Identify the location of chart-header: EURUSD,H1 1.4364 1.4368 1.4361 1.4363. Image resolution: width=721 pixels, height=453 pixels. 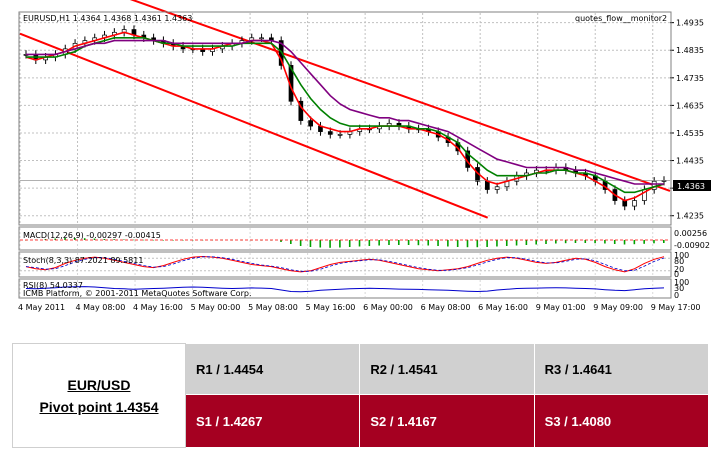
(107, 18).